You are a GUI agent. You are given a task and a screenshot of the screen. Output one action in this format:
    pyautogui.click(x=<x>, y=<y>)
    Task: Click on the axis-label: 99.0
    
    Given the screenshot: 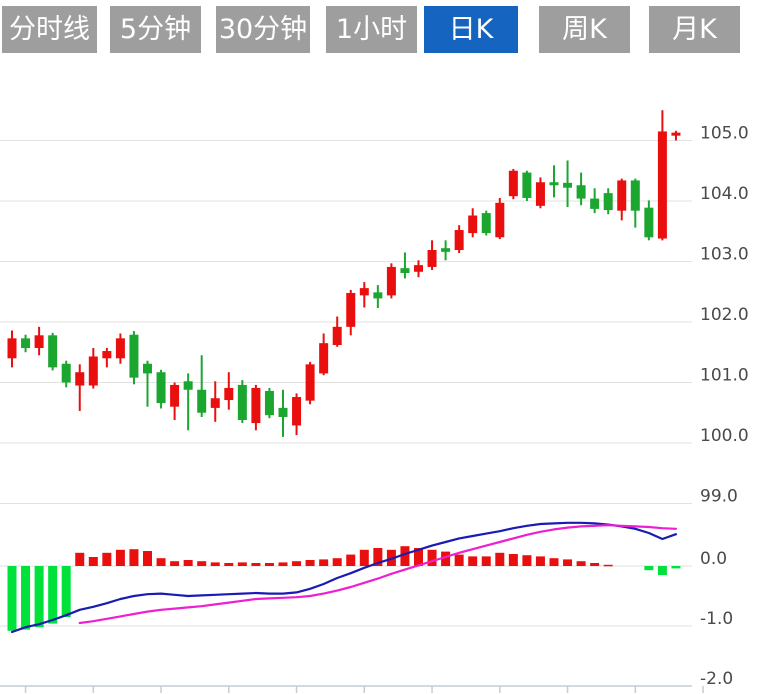 What is the action you would take?
    pyautogui.click(x=719, y=497)
    